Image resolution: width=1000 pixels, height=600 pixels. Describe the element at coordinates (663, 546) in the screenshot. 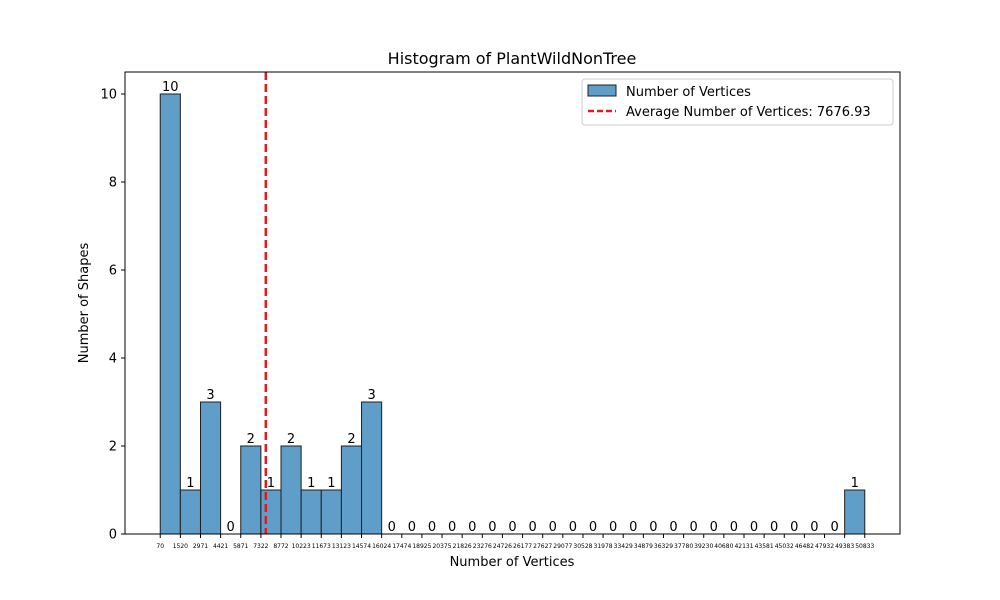

I see `x-tick-label: 36329` at that location.